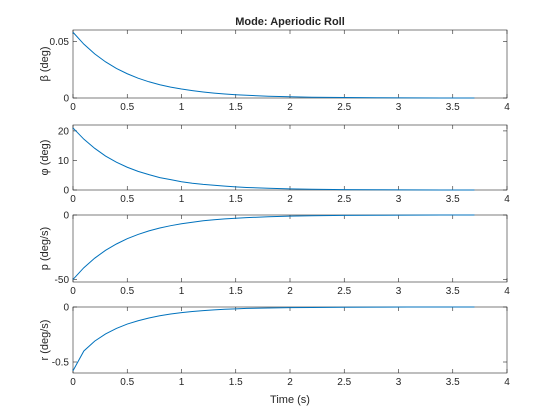 The height and width of the screenshot is (420, 560). Describe the element at coordinates (453, 382) in the screenshot. I see `x-tick-label-r: 3.5` at that location.